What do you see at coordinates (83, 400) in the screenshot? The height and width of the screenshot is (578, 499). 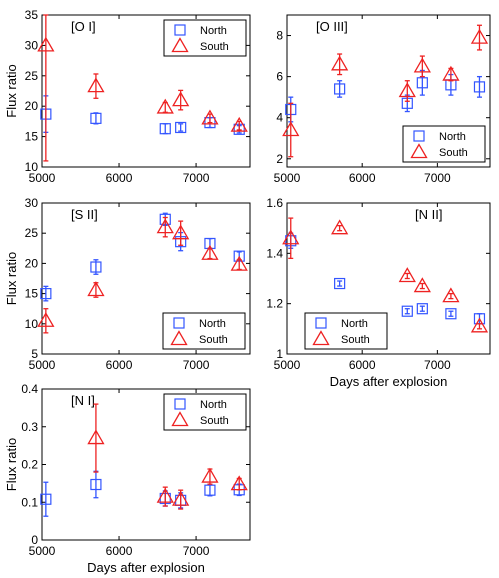 I see `panel-title: [N I]` at bounding box center [83, 400].